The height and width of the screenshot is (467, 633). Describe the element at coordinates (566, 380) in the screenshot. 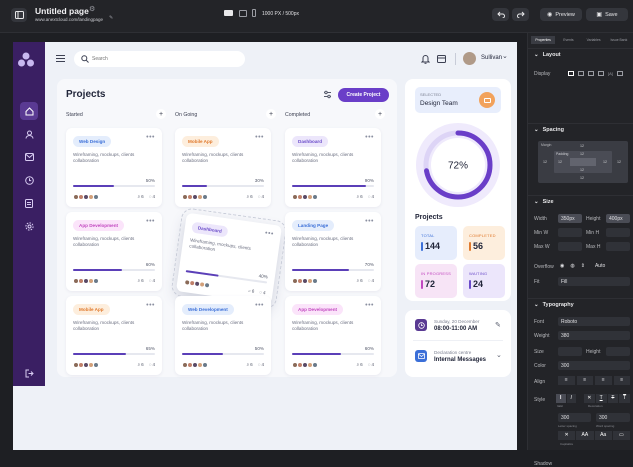

I see `align-left-icon: ≡` at that location.